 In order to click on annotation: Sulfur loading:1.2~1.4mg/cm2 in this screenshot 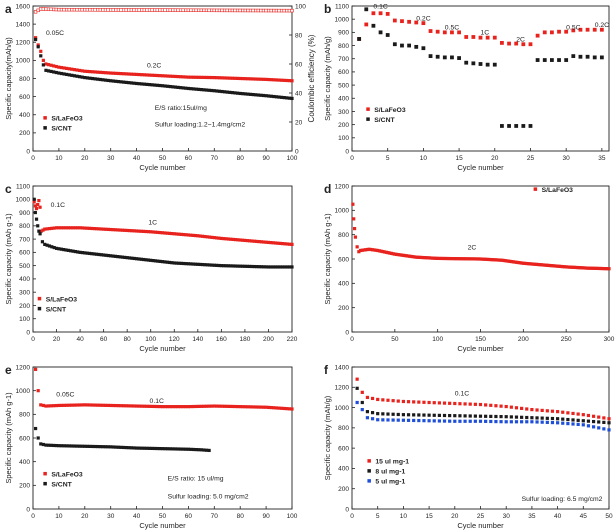, I will do `click(200, 125)`.